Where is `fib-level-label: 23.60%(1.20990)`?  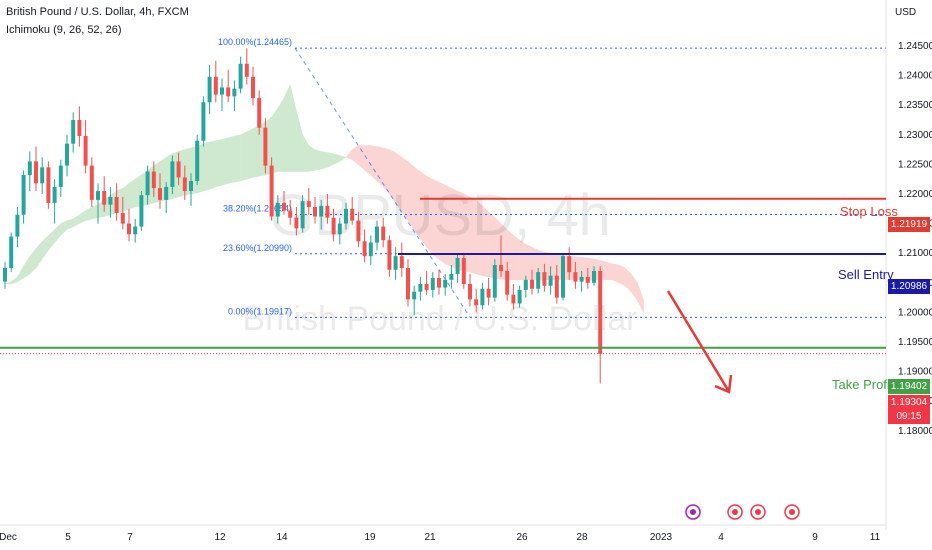 fib-level-label: 23.60%(1.20990) is located at coordinates (257, 248).